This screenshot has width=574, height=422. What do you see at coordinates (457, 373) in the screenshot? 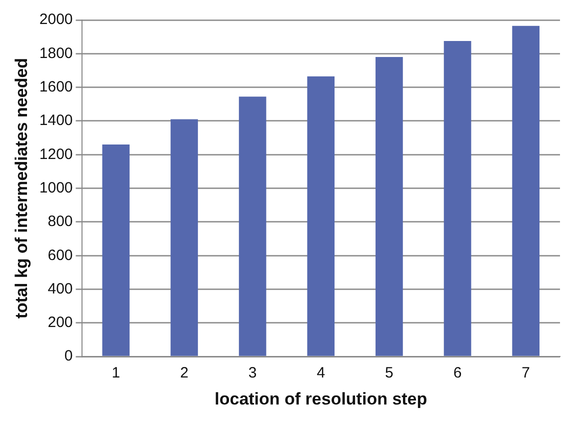
I see `x-tick-label: 6` at bounding box center [457, 373].